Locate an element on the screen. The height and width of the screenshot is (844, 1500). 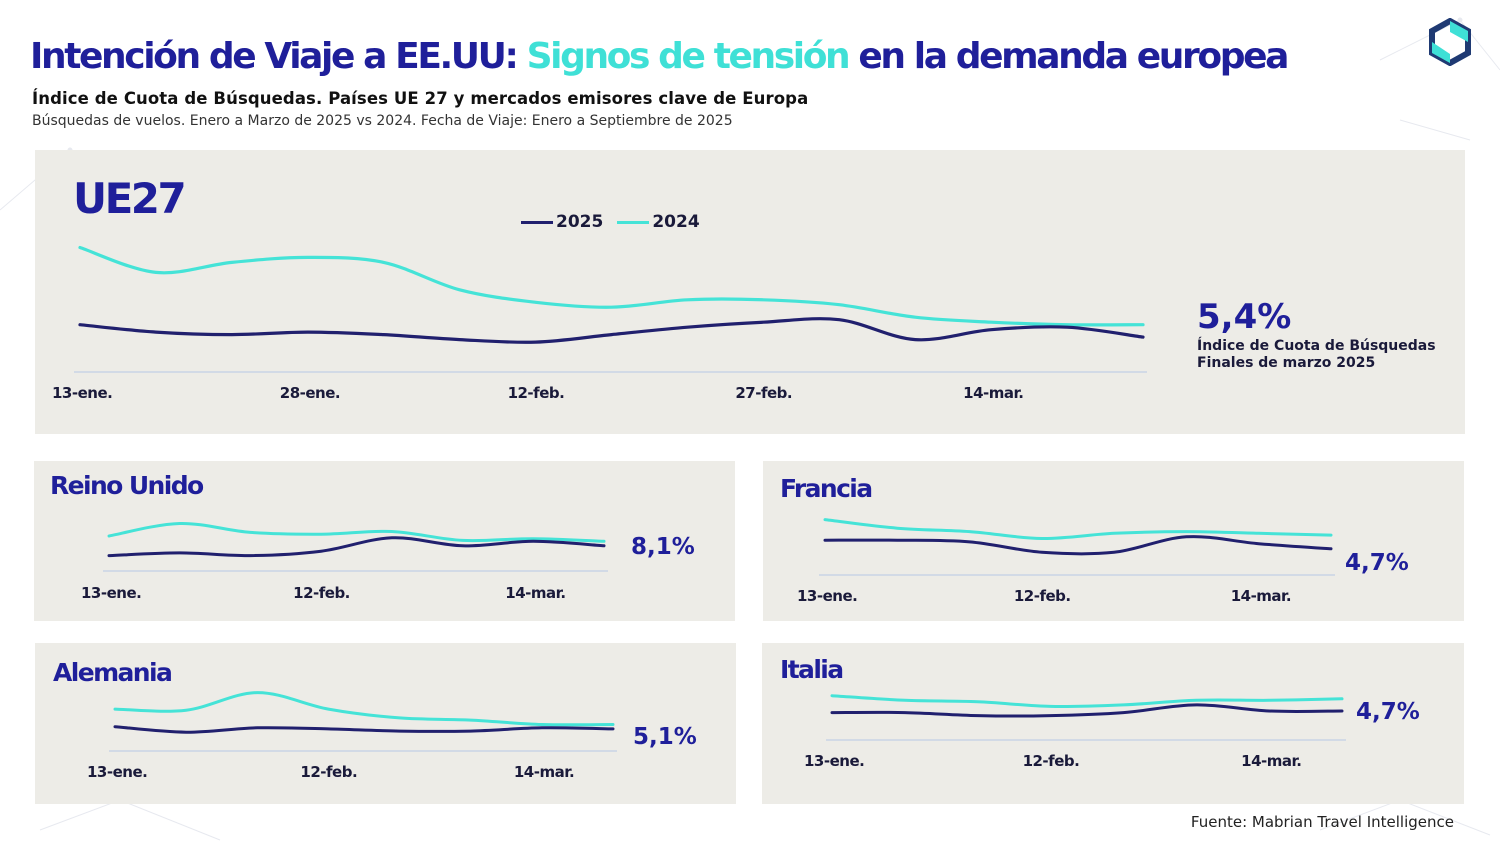
legend-item-2024: 2024 is located at coordinates (658, 222).